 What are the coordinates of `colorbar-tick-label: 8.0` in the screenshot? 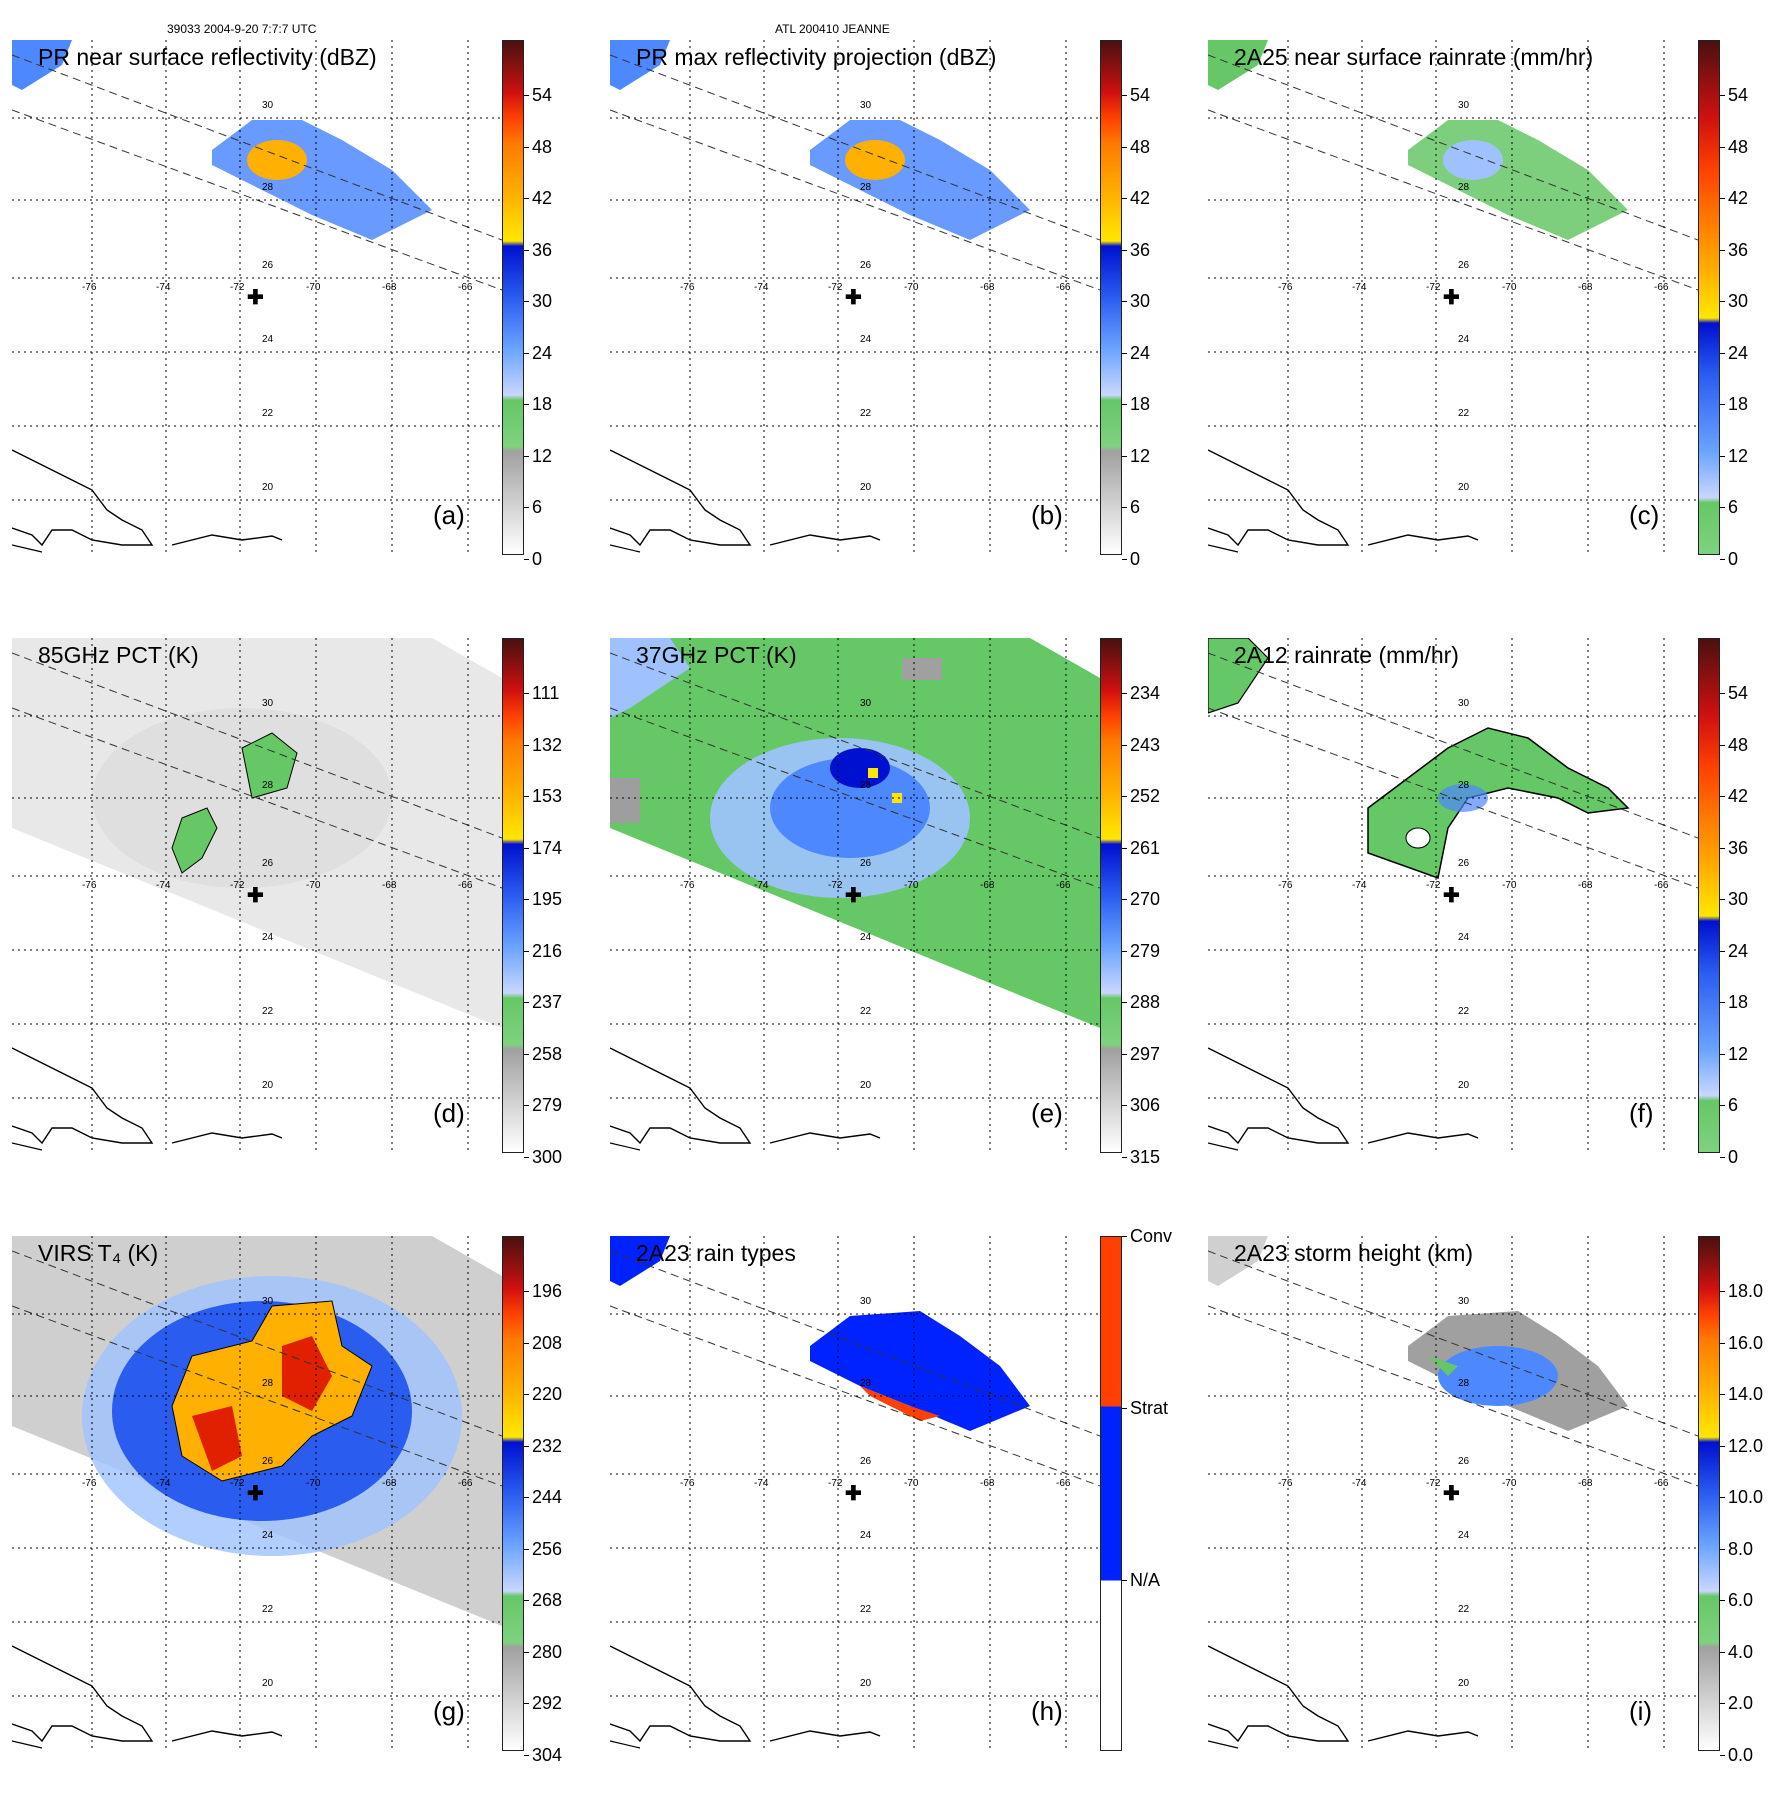 It's located at (1741, 1548).